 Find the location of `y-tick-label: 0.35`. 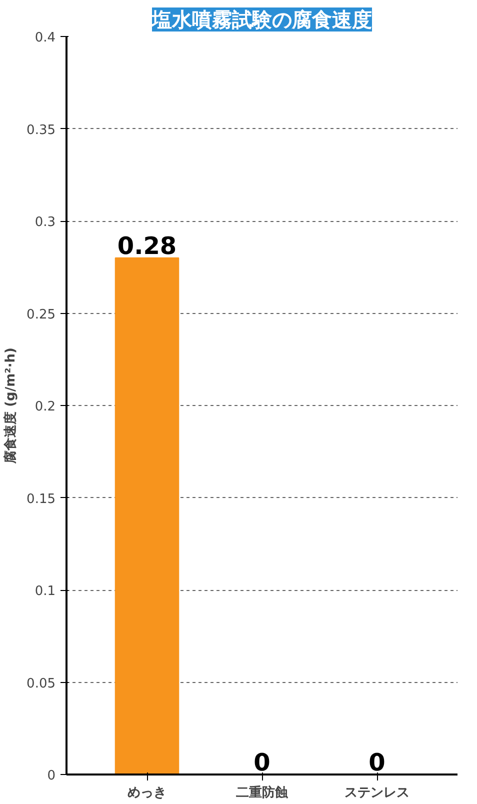

y-tick-label: 0.35 is located at coordinates (41, 130).